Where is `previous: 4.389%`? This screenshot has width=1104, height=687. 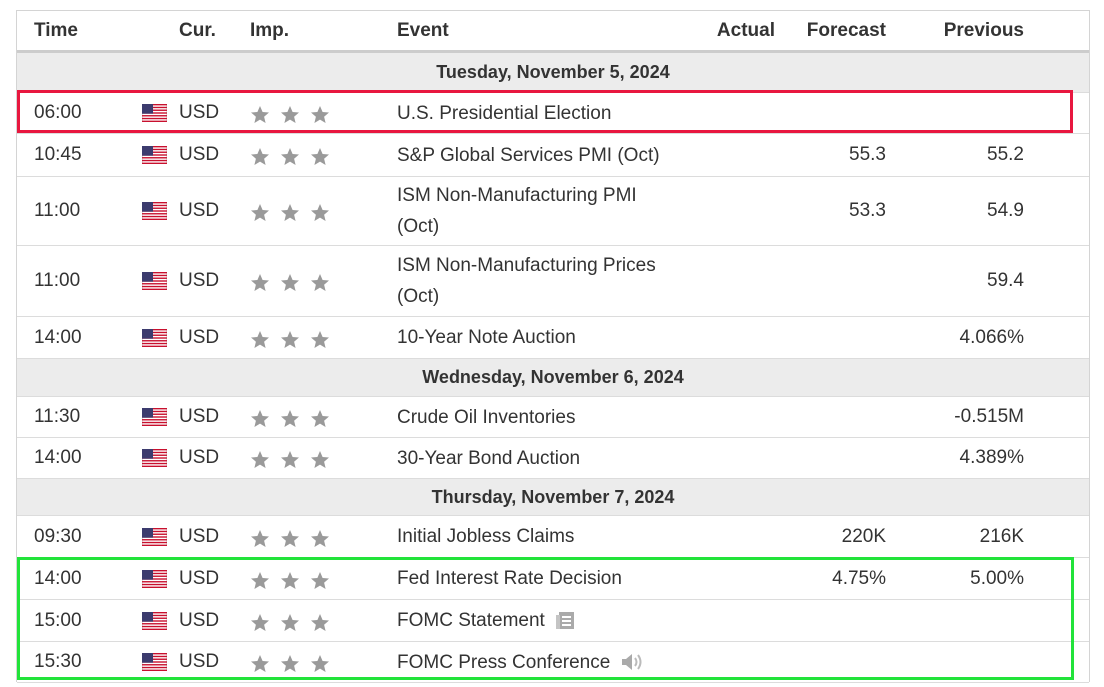
previous: 4.389% is located at coordinates (991, 457).